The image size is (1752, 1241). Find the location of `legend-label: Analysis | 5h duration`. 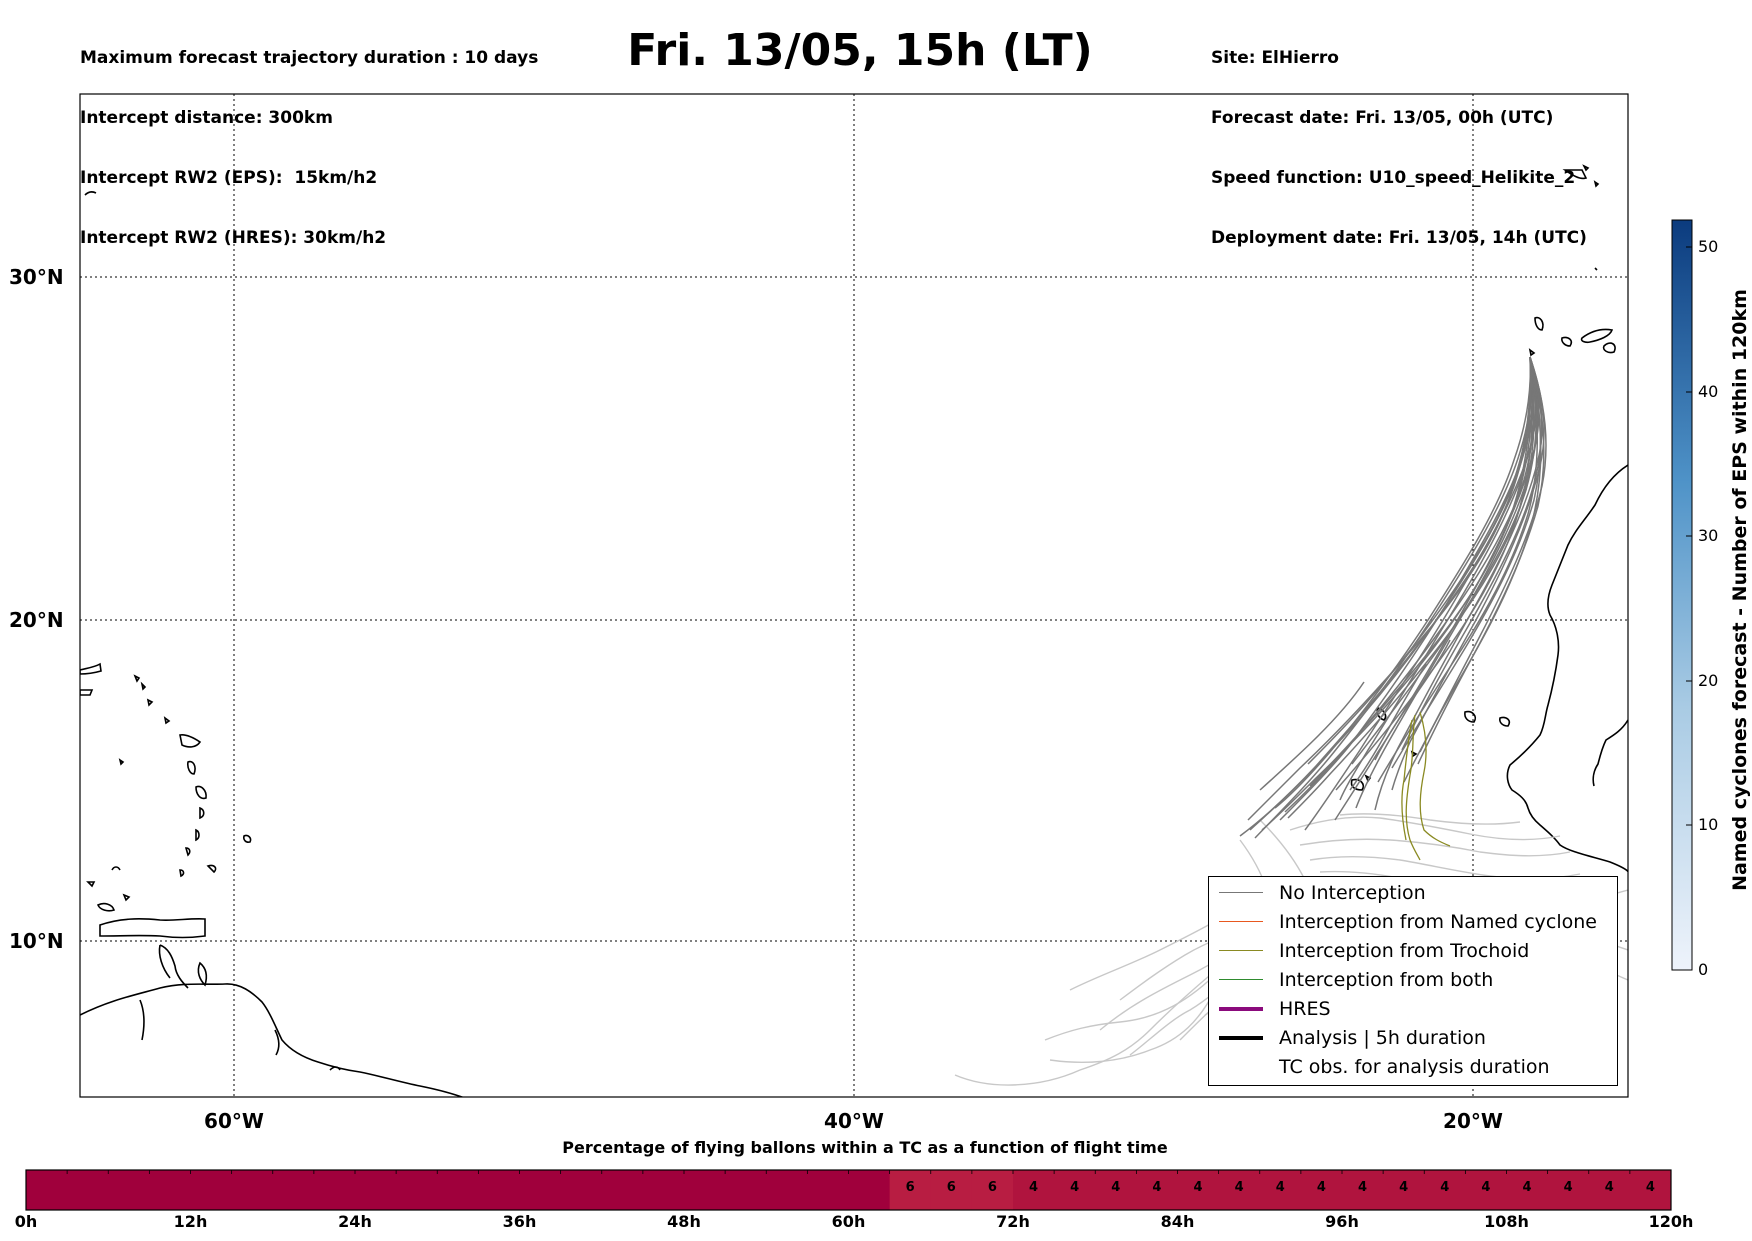

legend-label: Analysis | 5h duration is located at coordinates (1382, 1038).